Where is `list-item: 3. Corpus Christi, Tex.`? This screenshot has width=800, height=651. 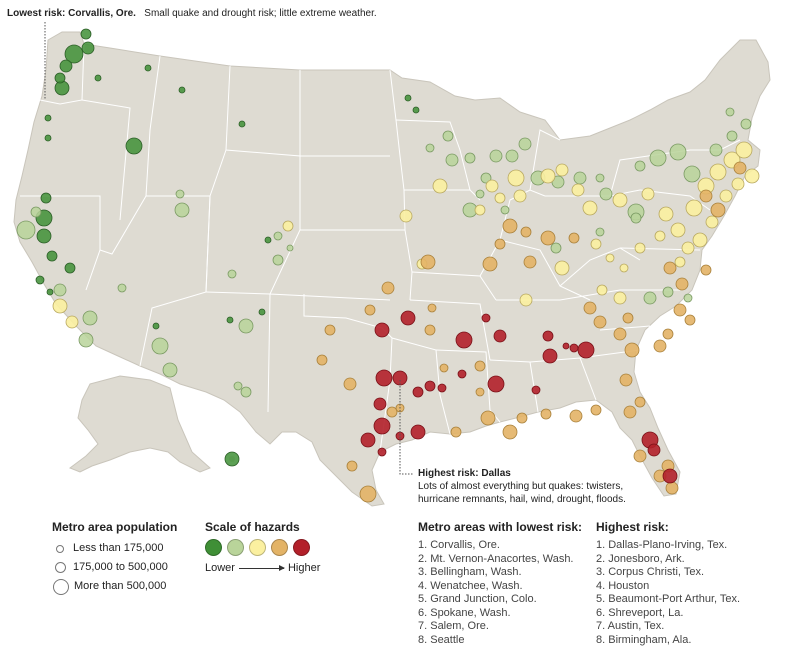
list-item: 3. Corpus Christi, Tex. is located at coordinates (650, 572).